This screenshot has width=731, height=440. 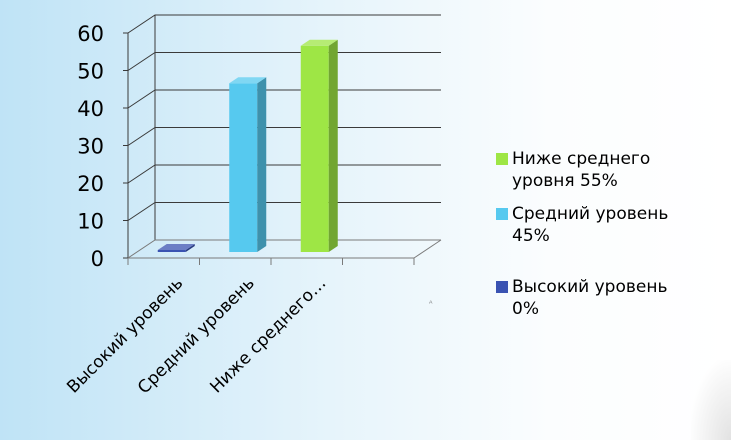 What do you see at coordinates (590, 298) in the screenshot?
I see `legend-label-high: Высокий уровень 0%` at bounding box center [590, 298].